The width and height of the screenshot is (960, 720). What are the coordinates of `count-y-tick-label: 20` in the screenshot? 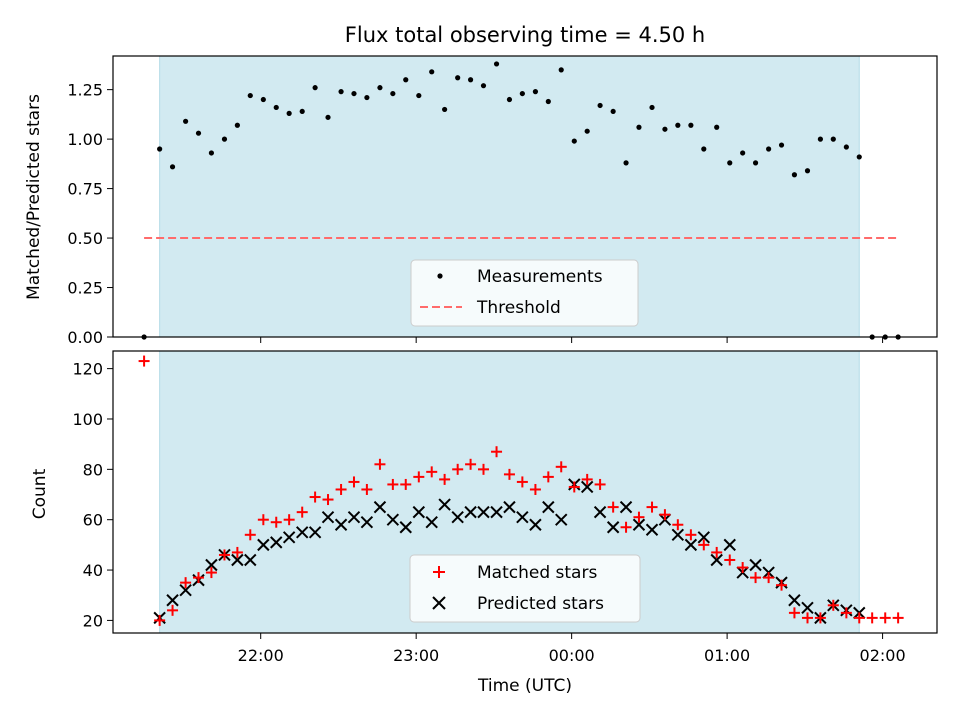 It's located at (93, 620).